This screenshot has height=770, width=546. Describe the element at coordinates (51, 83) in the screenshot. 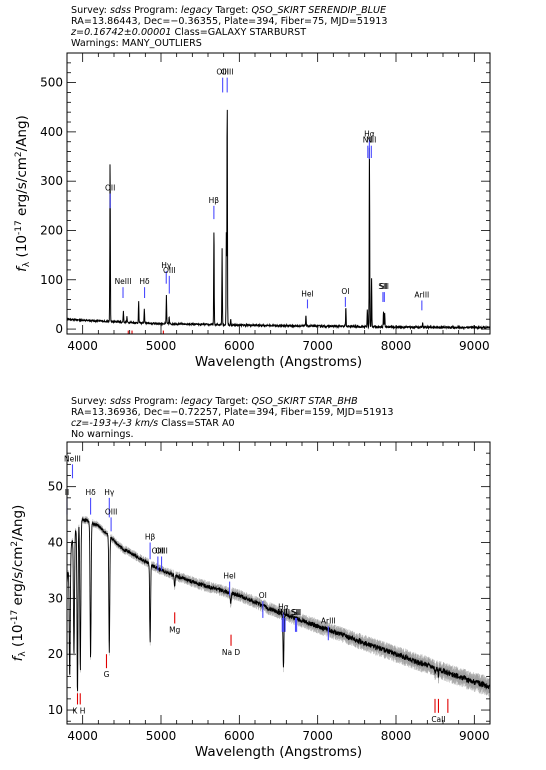

I see `y-tick-label: 500` at that location.